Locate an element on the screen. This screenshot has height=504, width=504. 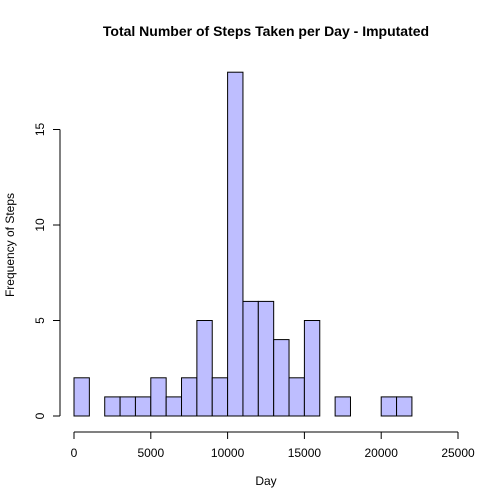
y-tick-label-1: 5 is located at coordinates (40, 320).